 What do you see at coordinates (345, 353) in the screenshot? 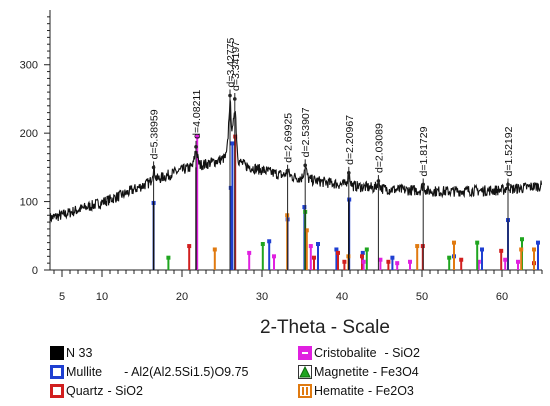
I see `legend-label: Cristobalite` at bounding box center [345, 353].